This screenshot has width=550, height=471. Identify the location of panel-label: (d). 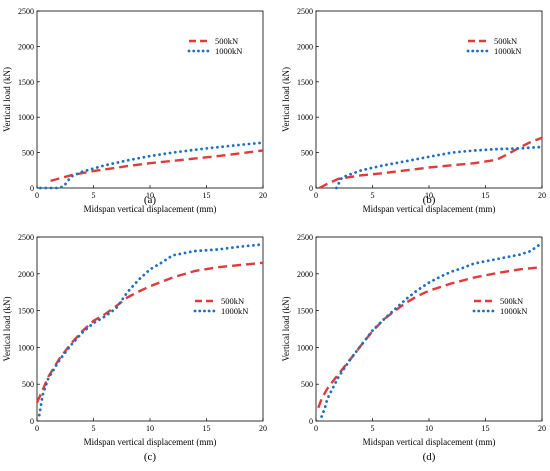
(429, 457).